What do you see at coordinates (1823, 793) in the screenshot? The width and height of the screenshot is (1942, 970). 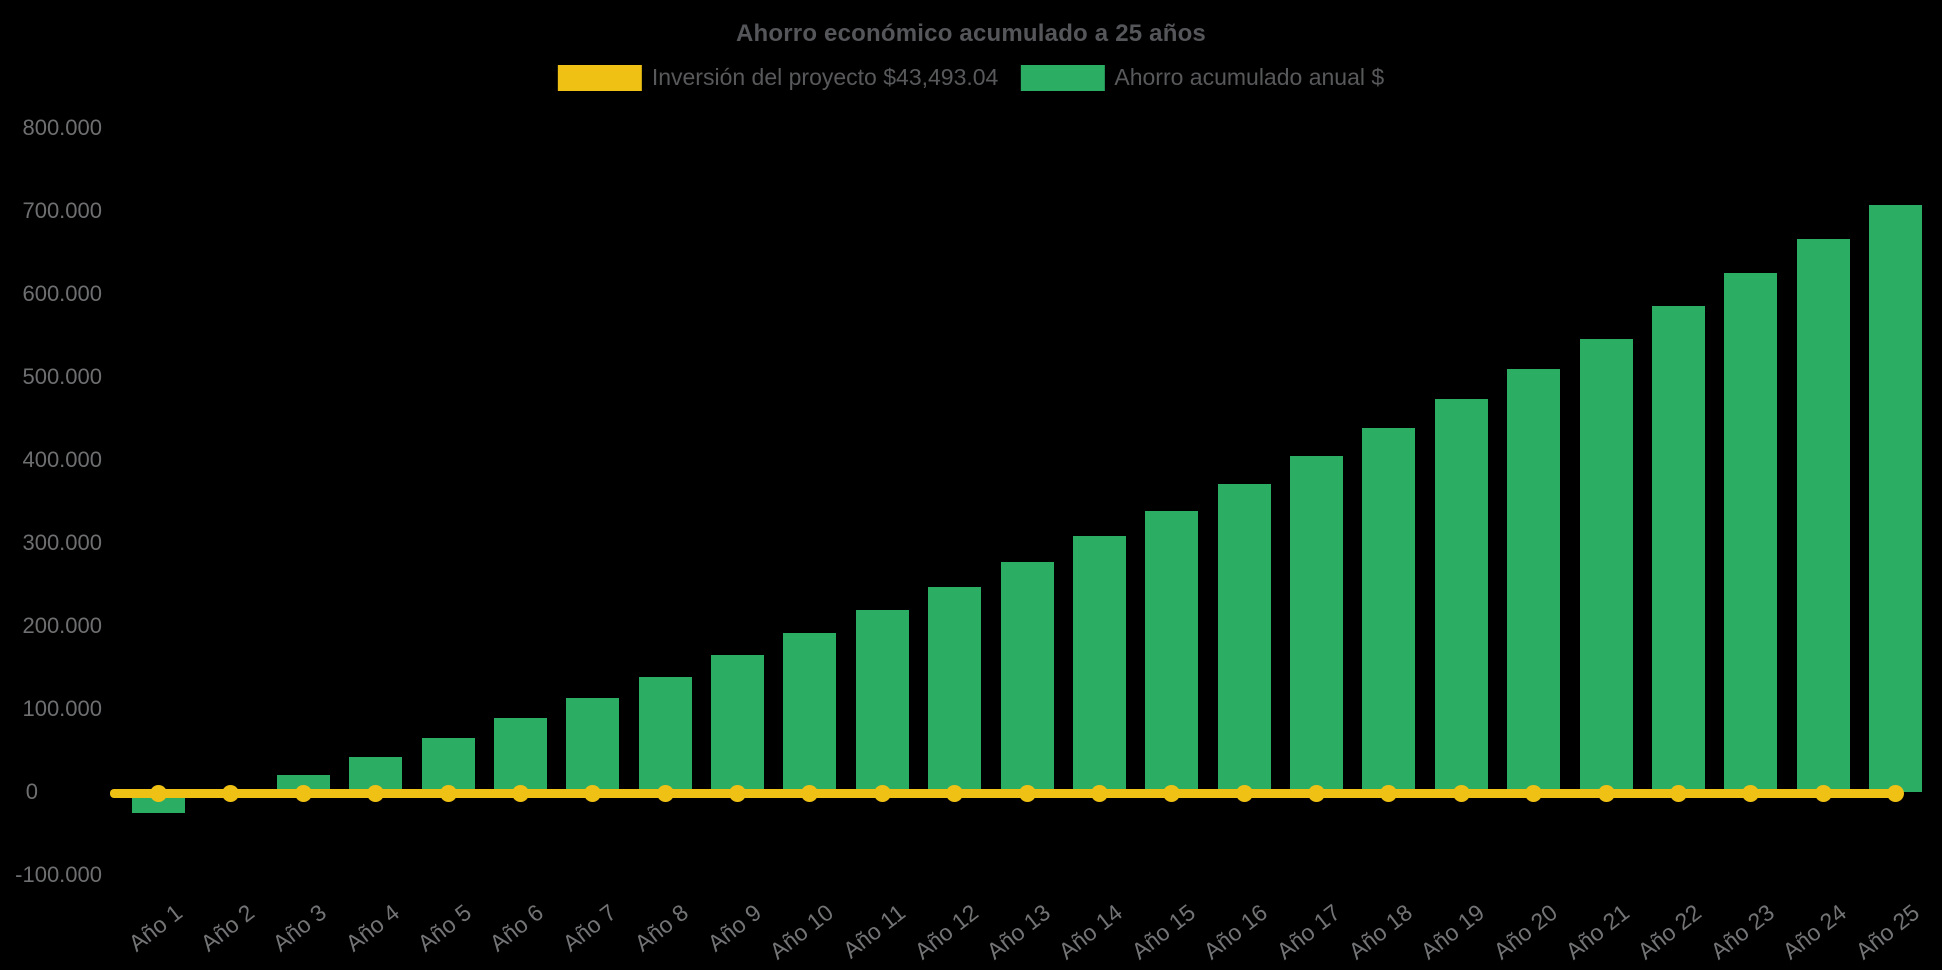 I see `line-point-año-24` at bounding box center [1823, 793].